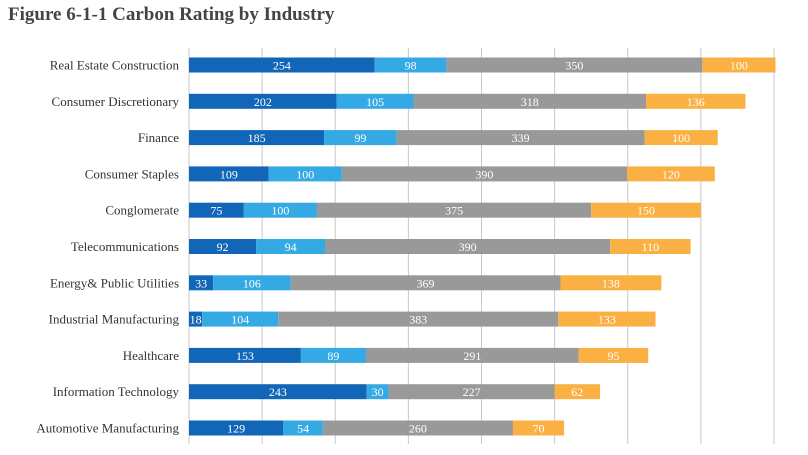 The height and width of the screenshot is (455, 808). I want to click on data-label: 350, so click(574, 66).